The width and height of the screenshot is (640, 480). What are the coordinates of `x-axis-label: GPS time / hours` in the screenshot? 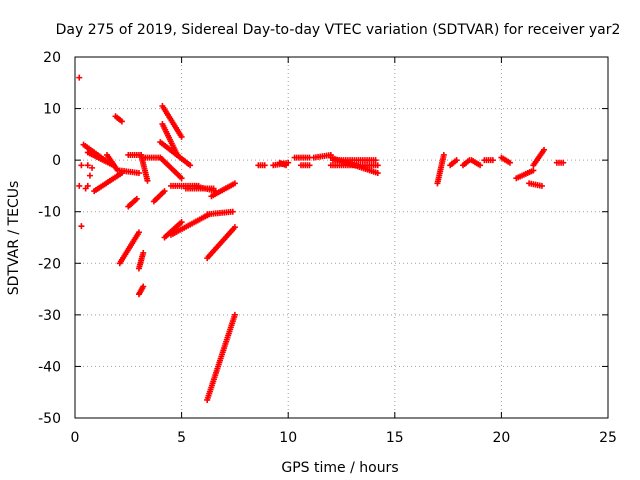 It's located at (339, 468).